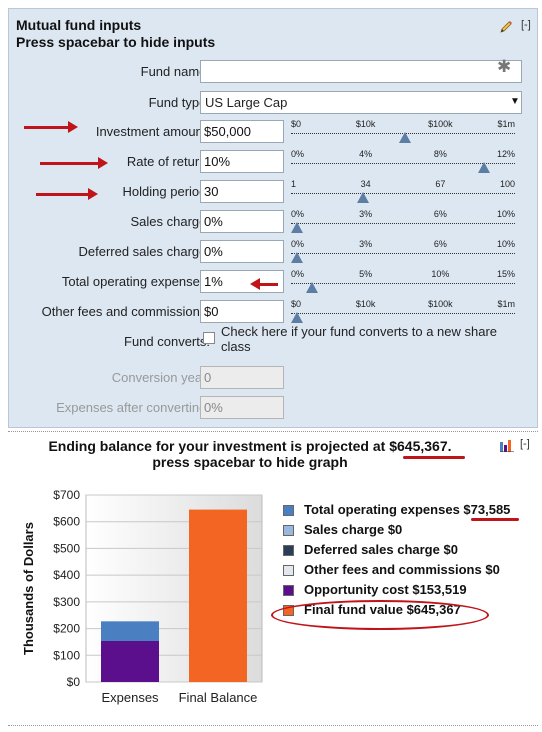  What do you see at coordinates (440, 184) in the screenshot?
I see `slider-tick-label: 67` at bounding box center [440, 184].